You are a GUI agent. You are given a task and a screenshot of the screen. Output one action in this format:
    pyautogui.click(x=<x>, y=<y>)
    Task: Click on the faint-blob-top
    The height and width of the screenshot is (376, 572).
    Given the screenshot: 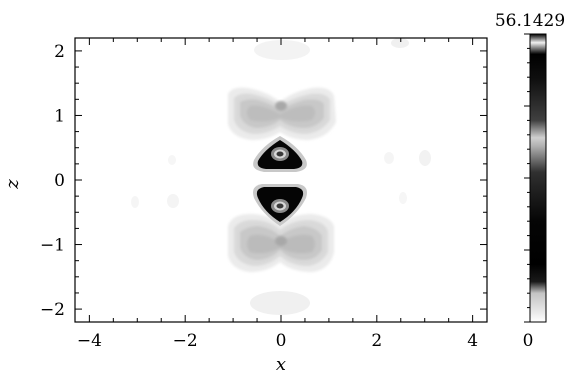 What is the action you would take?
    pyautogui.click(x=282, y=50)
    